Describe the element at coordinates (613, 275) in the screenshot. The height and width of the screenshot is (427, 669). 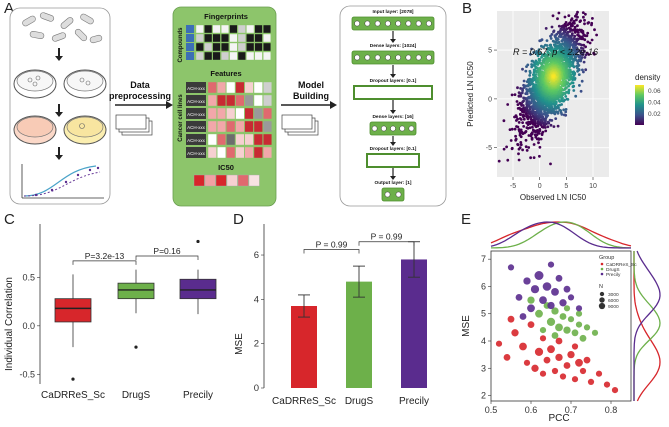
I see `legend-group-label: Precily` at that location.